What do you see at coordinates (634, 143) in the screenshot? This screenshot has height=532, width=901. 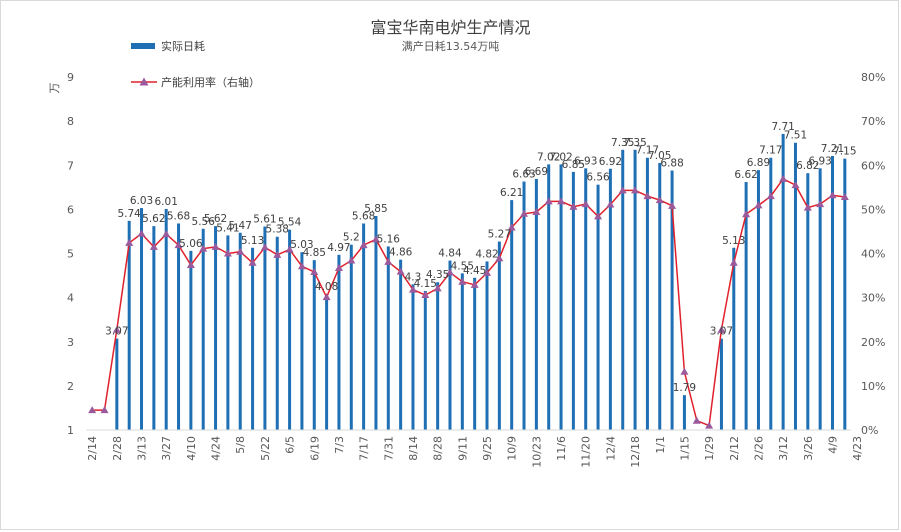 I see `bar-data-label: 7.35` at bounding box center [634, 143].